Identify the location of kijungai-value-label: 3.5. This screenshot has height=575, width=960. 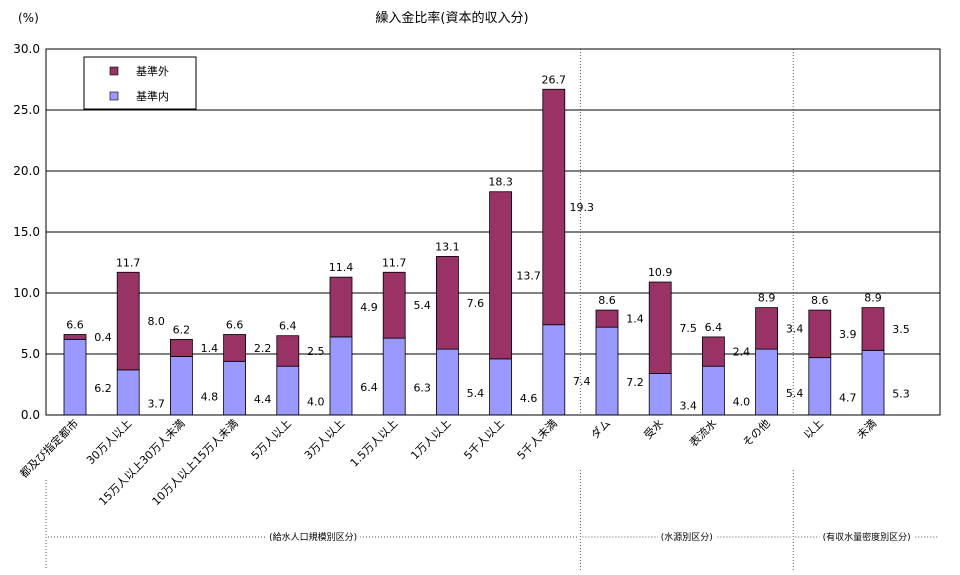
(901, 329).